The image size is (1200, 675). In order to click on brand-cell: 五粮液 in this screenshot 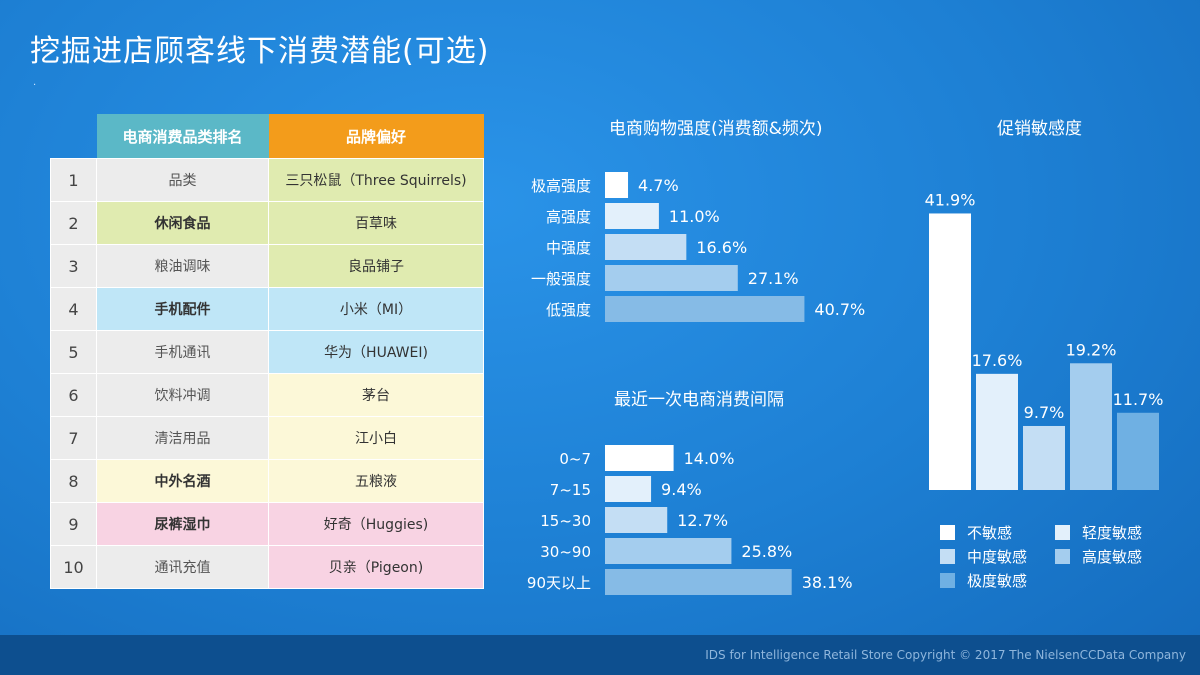, I will do `click(376, 481)`.